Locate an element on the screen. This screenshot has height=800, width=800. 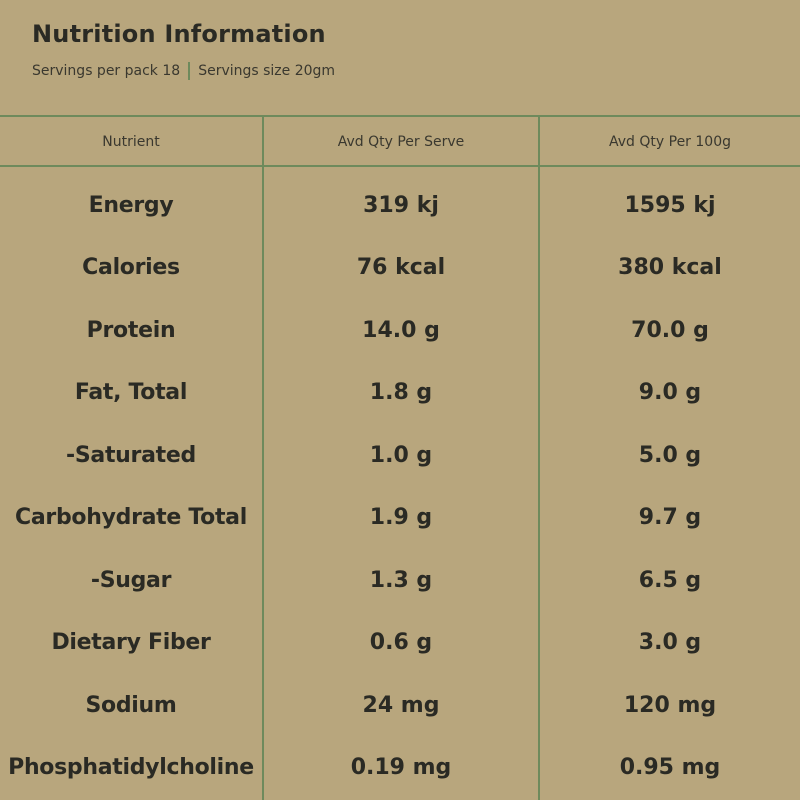
table-row: Energy 319 kj 1595 kj is located at coordinates (400, 205).